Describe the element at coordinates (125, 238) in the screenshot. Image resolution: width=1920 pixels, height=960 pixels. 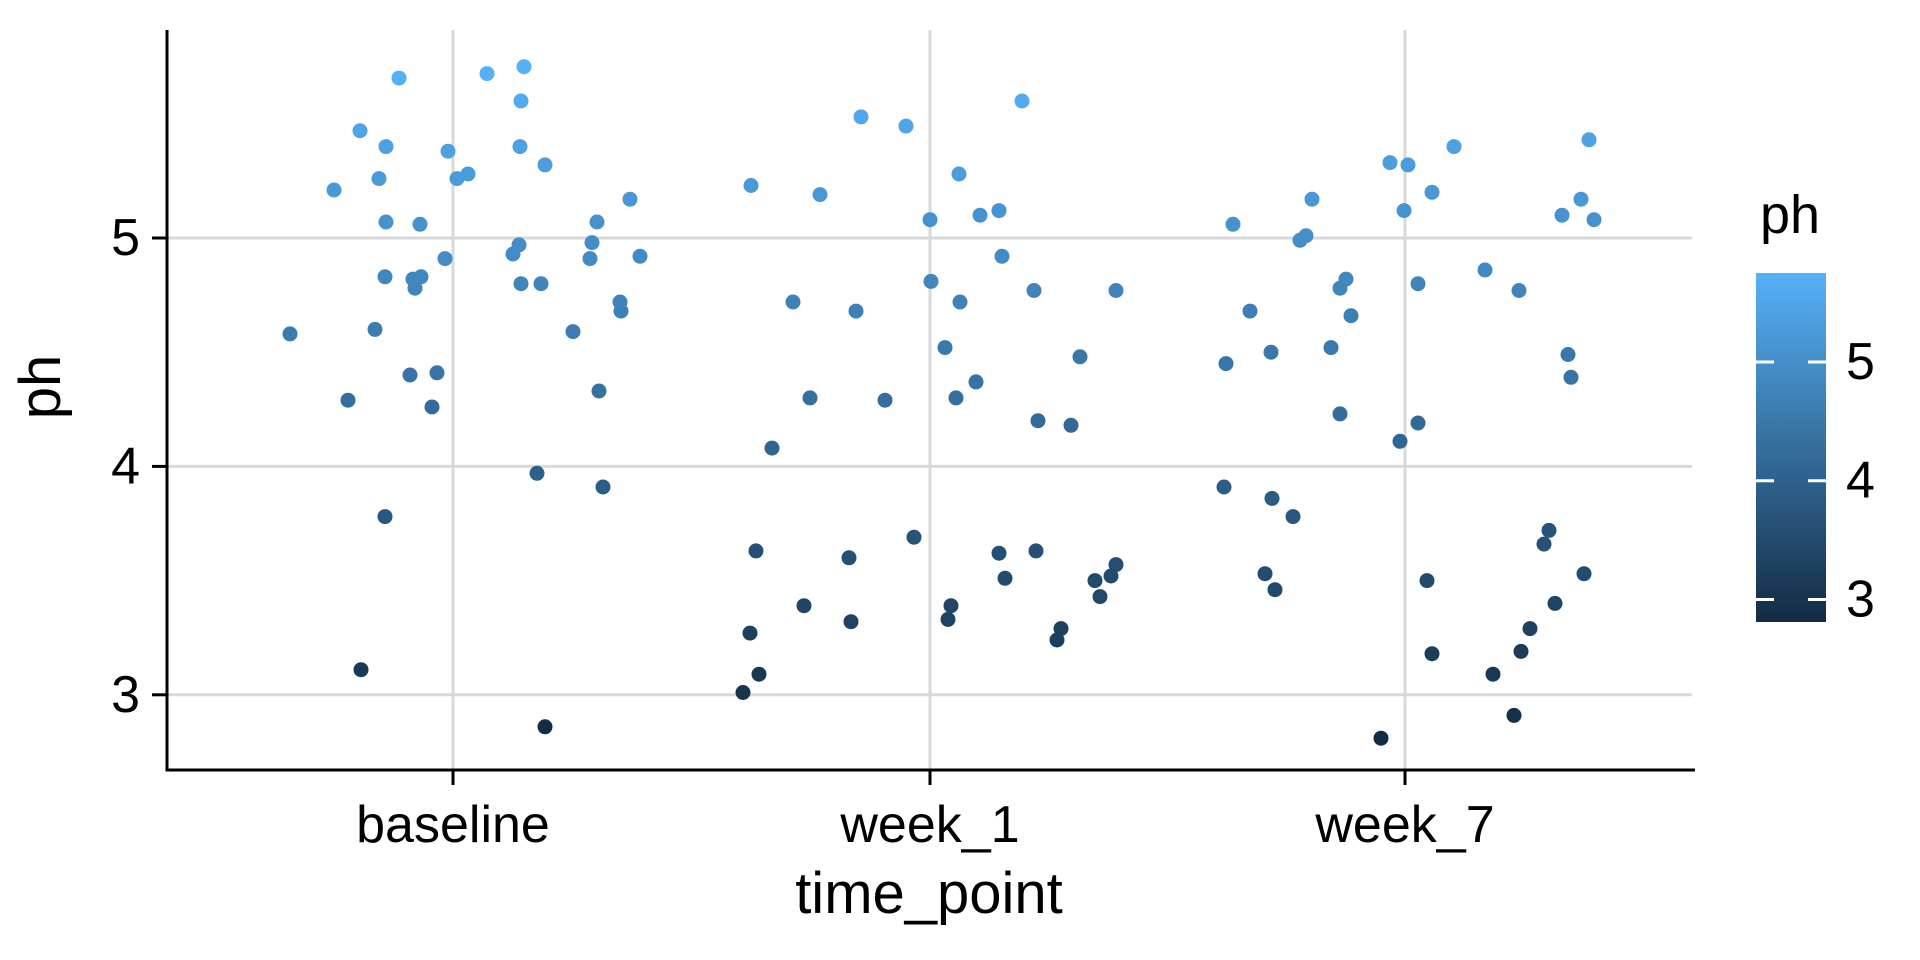
I see `y-tick-label: 5` at that location.